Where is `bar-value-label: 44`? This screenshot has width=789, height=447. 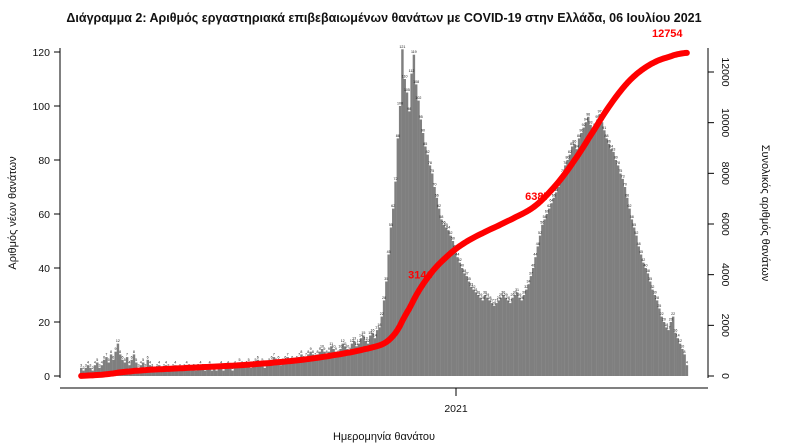
bar-value-label: 44 is located at coordinates (457, 255).